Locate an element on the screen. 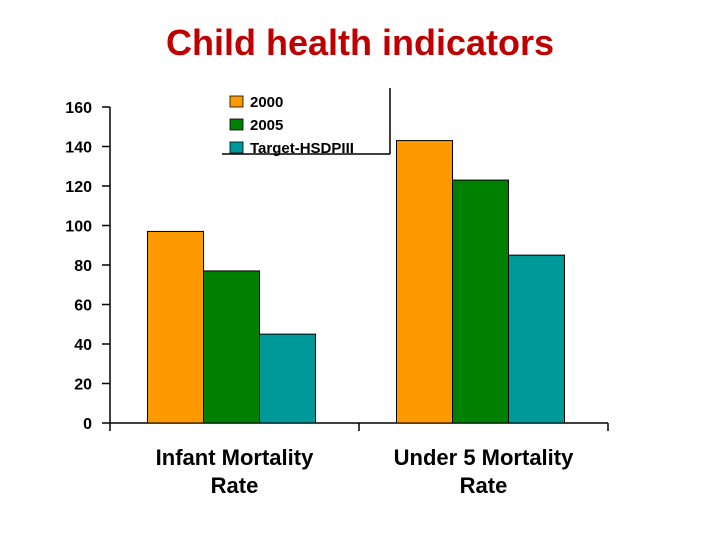 This screenshot has width=720, height=540. y-tick-label: 120 is located at coordinates (78, 187).